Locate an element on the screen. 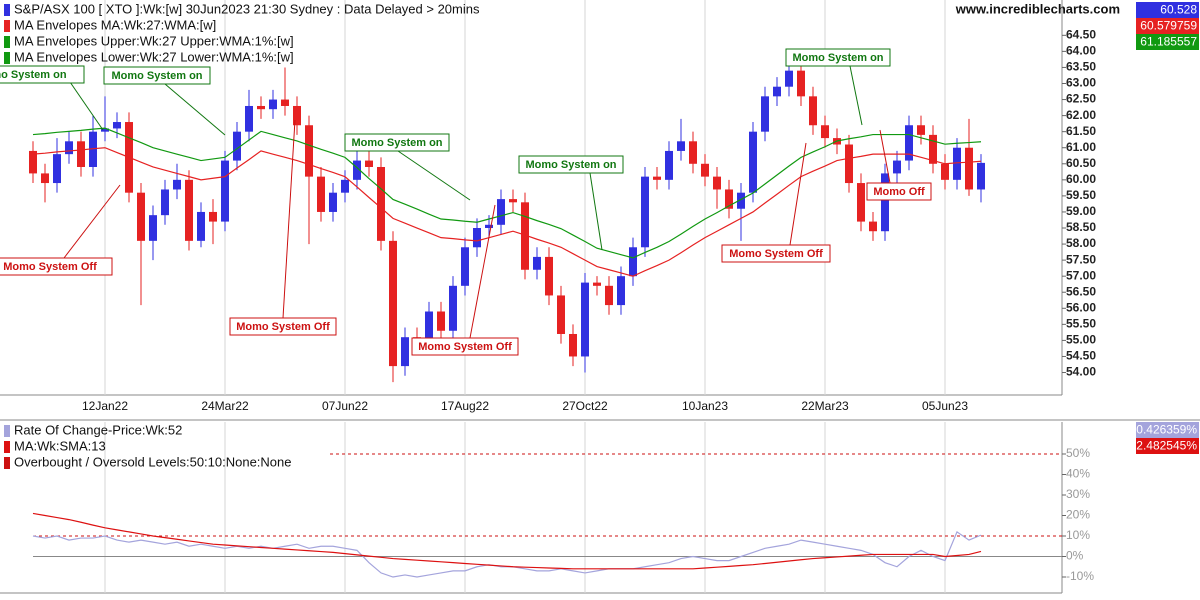 Image resolution: width=1200 pixels, height=600 pixels. value-box-label: 10.426359% is located at coordinates (1164, 430).